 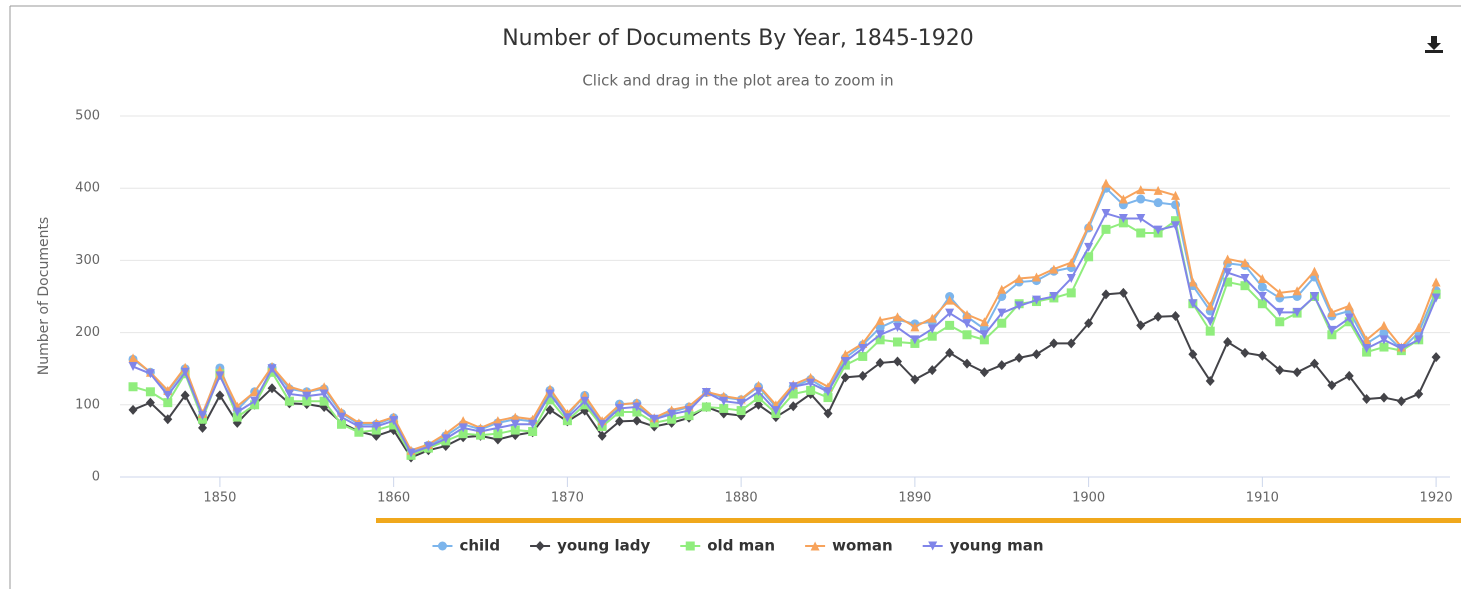 I want to click on legend-item: old man, so click(x=727, y=546).